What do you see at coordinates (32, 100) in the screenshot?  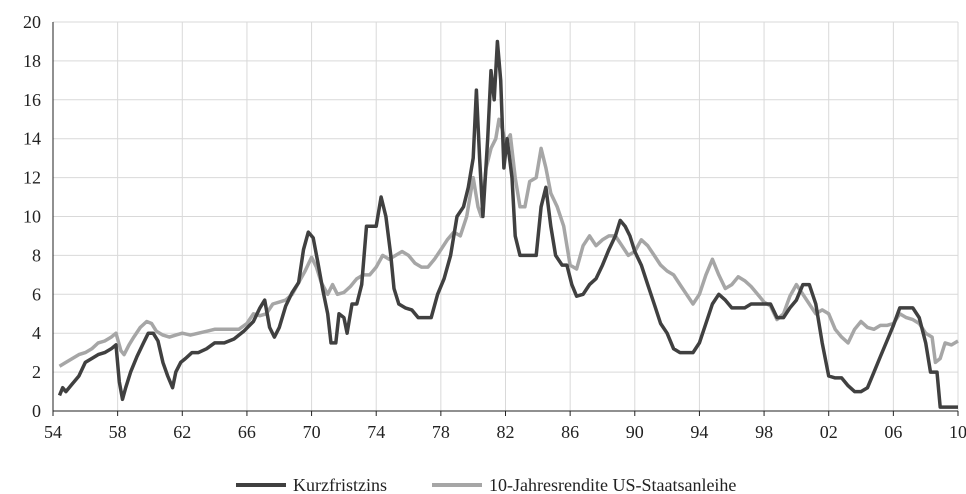 I see `y-tick-label: 16` at bounding box center [32, 100].